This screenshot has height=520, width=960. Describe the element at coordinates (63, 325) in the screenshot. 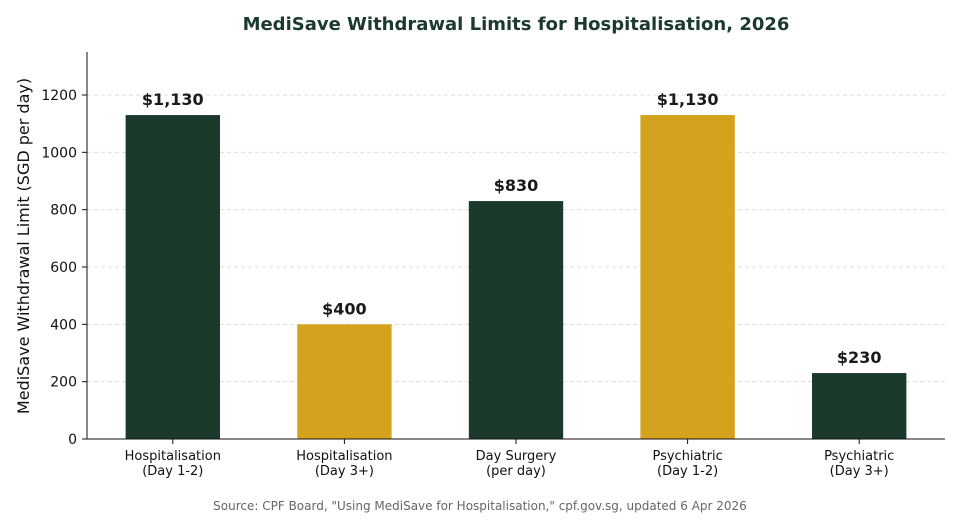

I see `y-tick-label: 400` at that location.